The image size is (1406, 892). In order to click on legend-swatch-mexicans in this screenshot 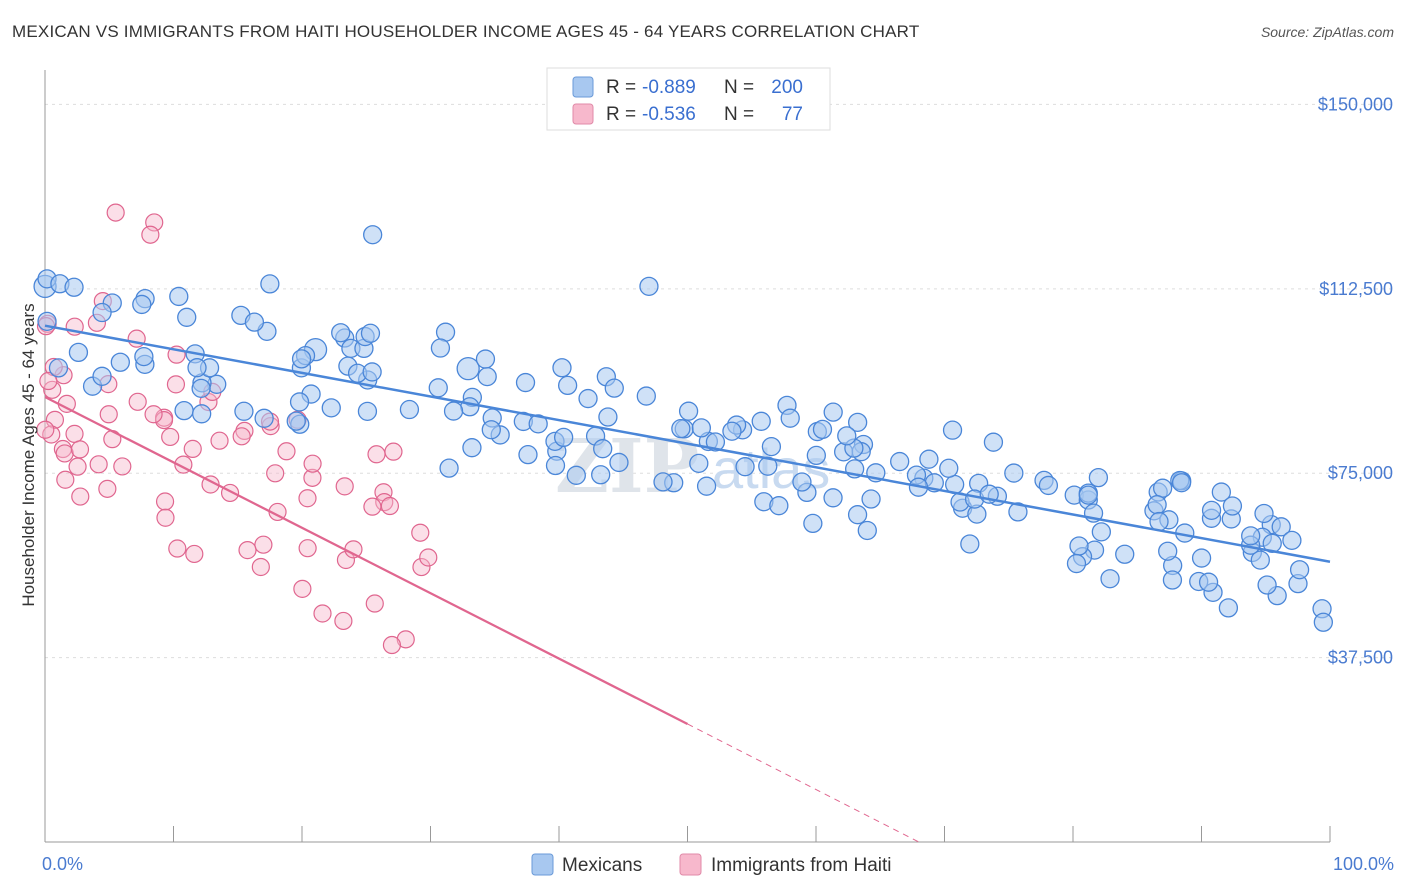, I will do `click(542, 864)`.